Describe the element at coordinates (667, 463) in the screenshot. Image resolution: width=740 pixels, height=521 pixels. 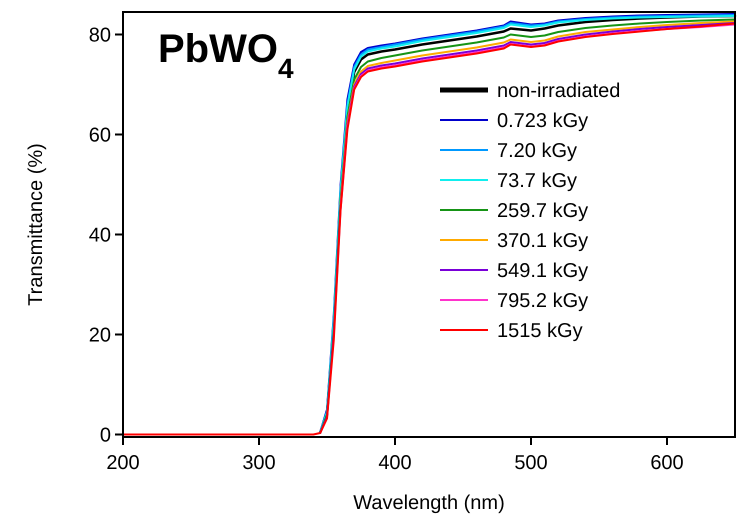
I see `x-tick-label: 600` at that location.